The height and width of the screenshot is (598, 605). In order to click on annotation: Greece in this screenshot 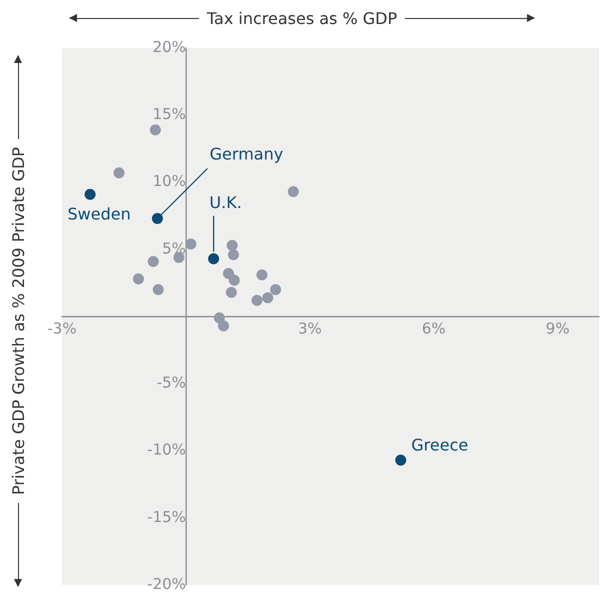, I will do `click(439, 444)`.